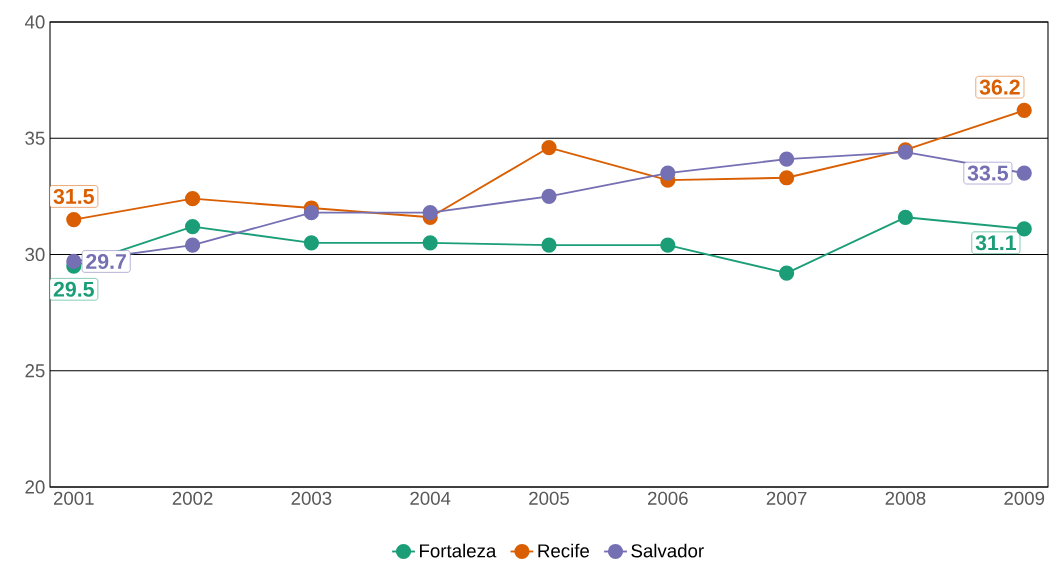 The width and height of the screenshot is (1056, 585). I want to click on y-tick-label: 20, so click(35, 487).